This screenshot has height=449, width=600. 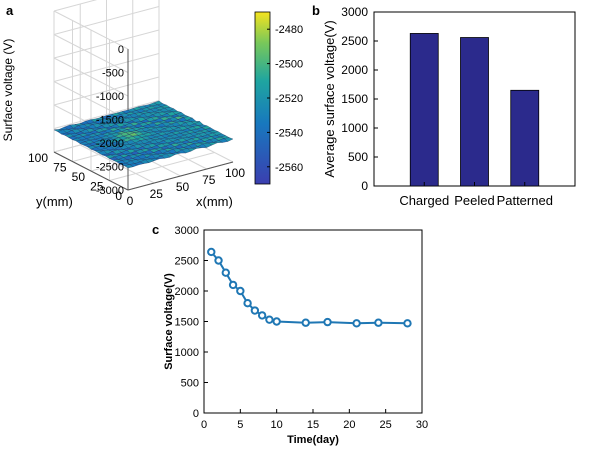 I want to click on colorbar-tick-label: -2520, so click(x=289, y=99).